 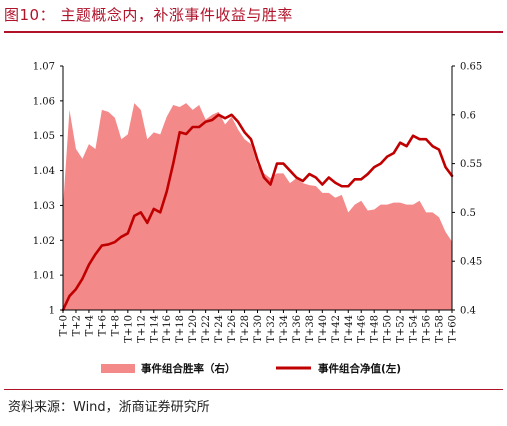 I want to click on right-tick-label: 0.4, so click(x=468, y=311).